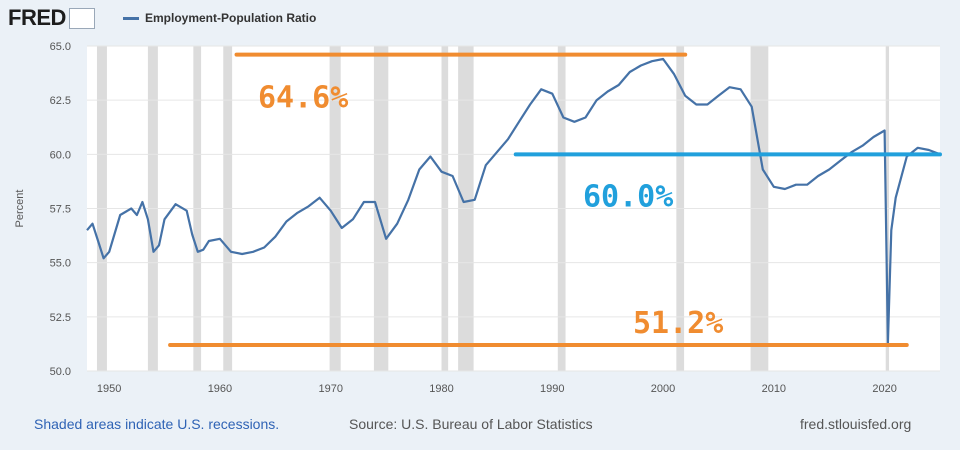 The height and width of the screenshot is (450, 960). What do you see at coordinates (81, 18) in the screenshot?
I see `fred-chart-icon` at bounding box center [81, 18].